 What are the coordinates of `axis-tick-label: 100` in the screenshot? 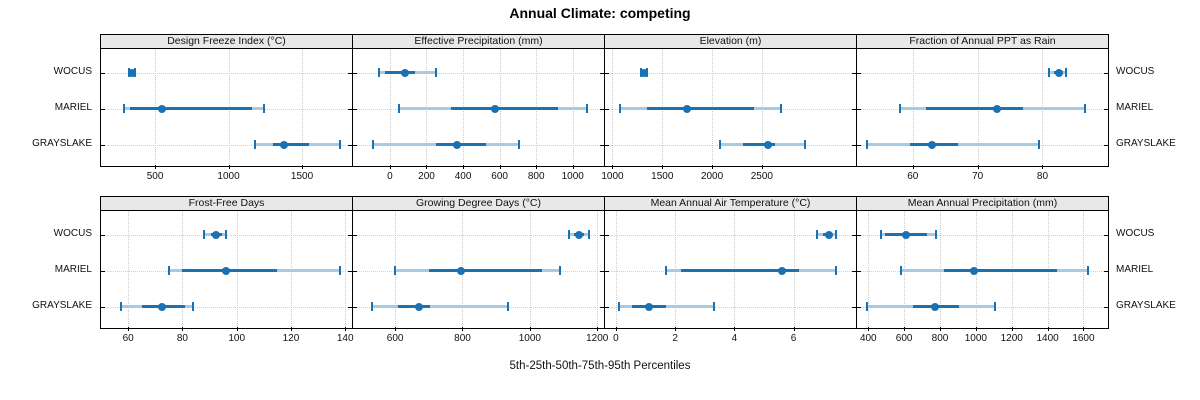 It's located at (237, 338).